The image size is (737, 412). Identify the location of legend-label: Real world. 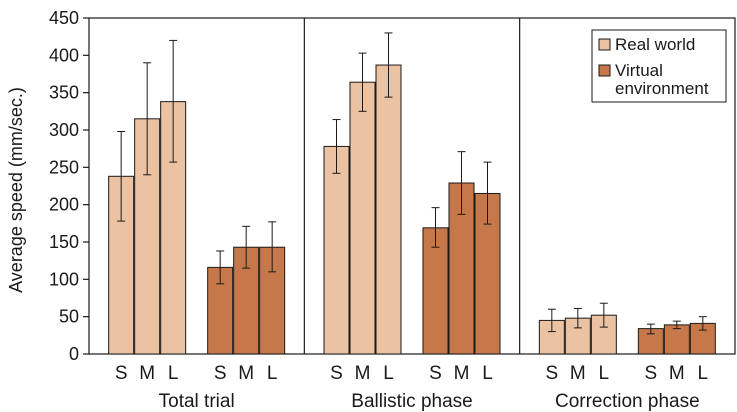
(655, 44).